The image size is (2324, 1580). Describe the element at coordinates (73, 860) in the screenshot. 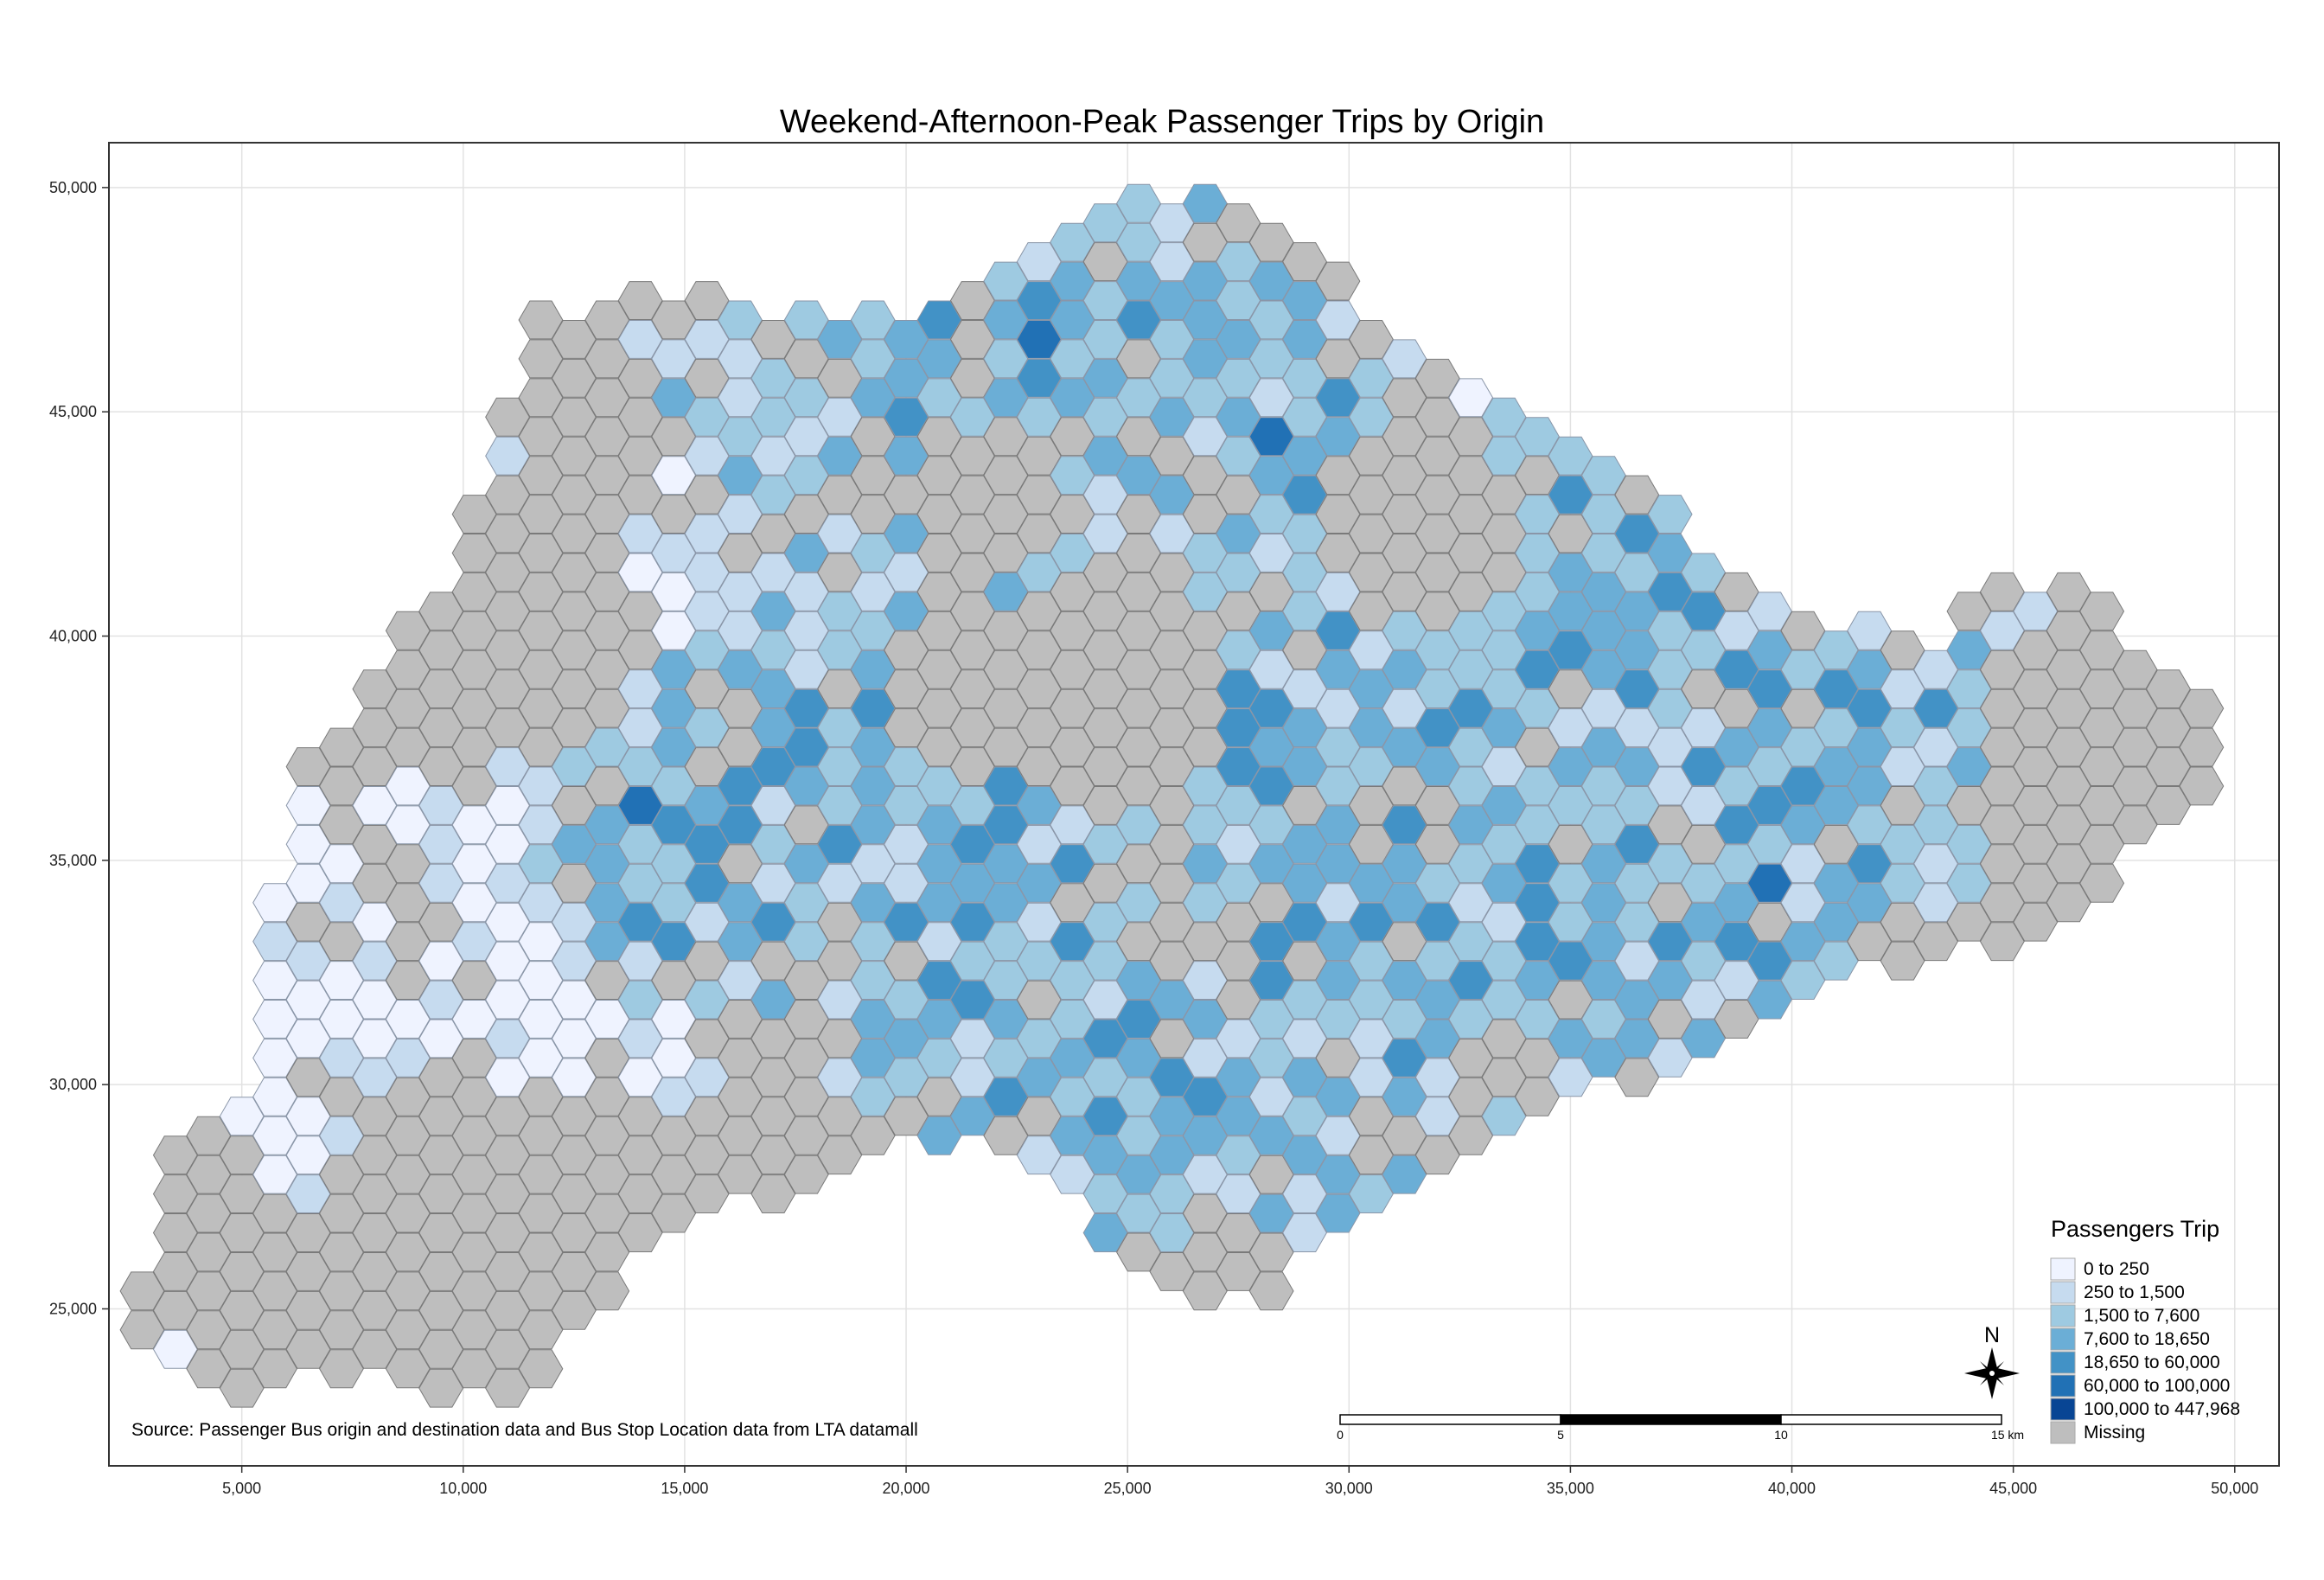

I see `y-tick-label: 35,000` at that location.